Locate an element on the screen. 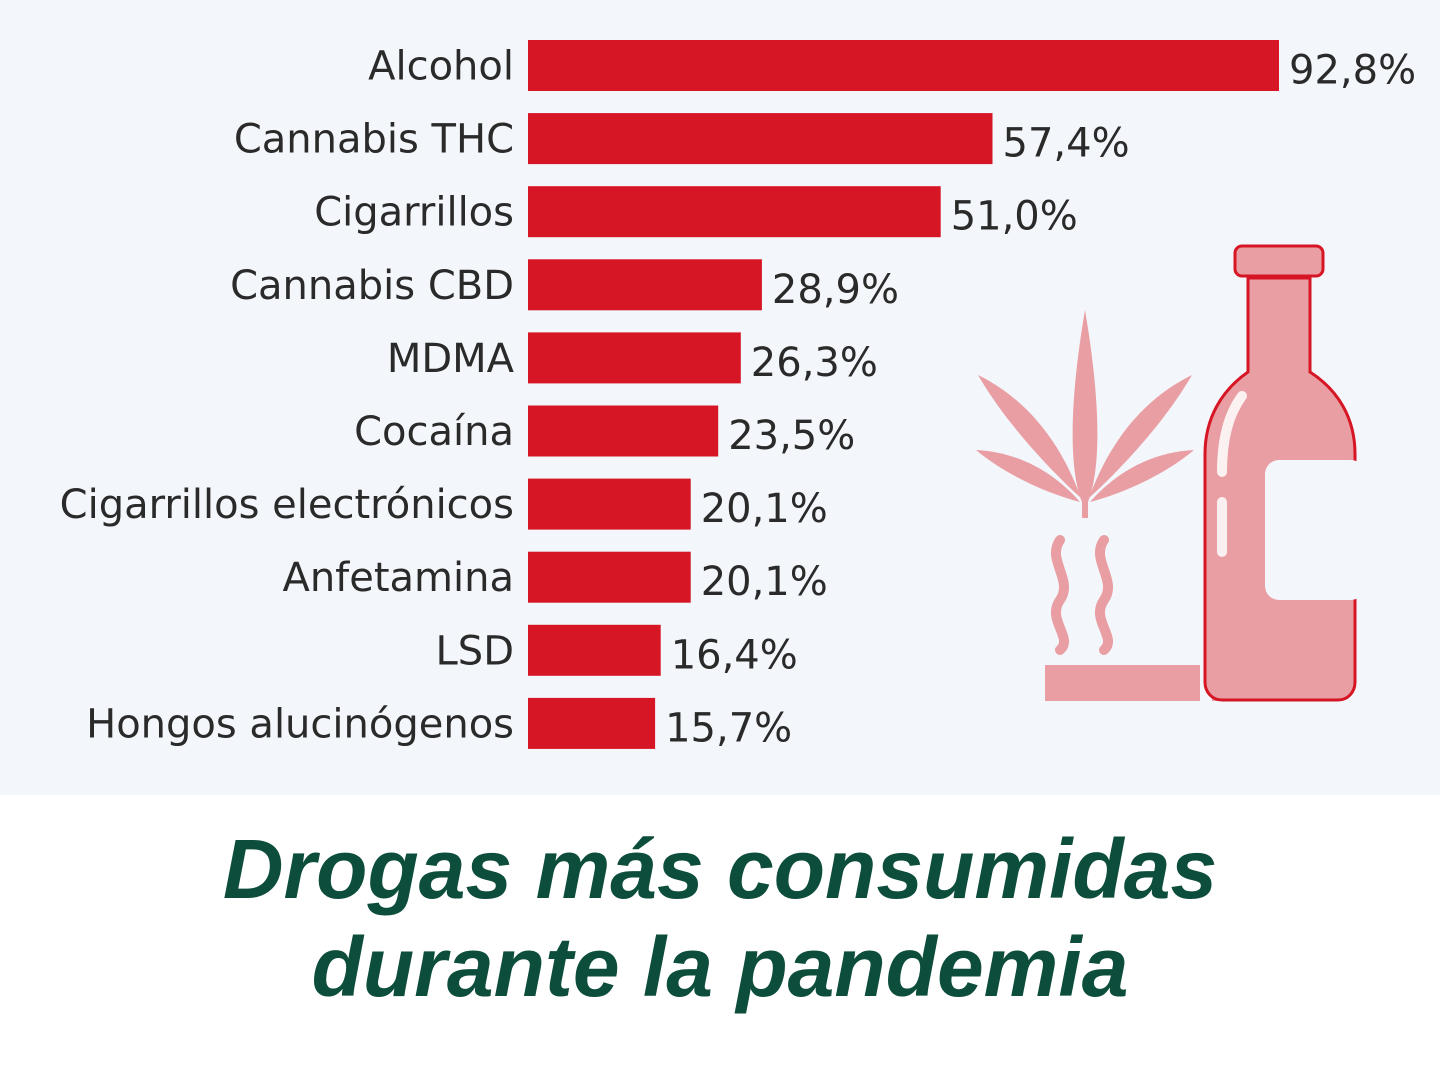 The height and width of the screenshot is (1073, 1440). category-label: Cigarrillos electrónicos is located at coordinates (287, 505).